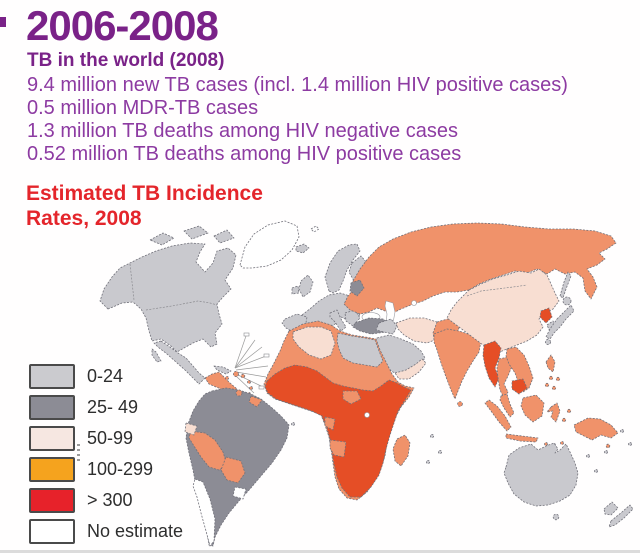  What do you see at coordinates (457, 364) in the screenshot?
I see `map-region-india` at bounding box center [457, 364].